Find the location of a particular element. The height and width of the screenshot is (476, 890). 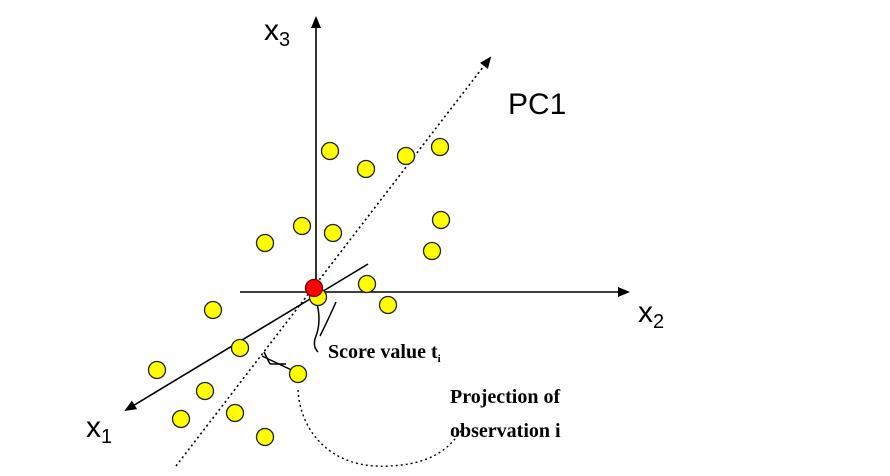

x3-axis-label: x3 is located at coordinates (277, 32).